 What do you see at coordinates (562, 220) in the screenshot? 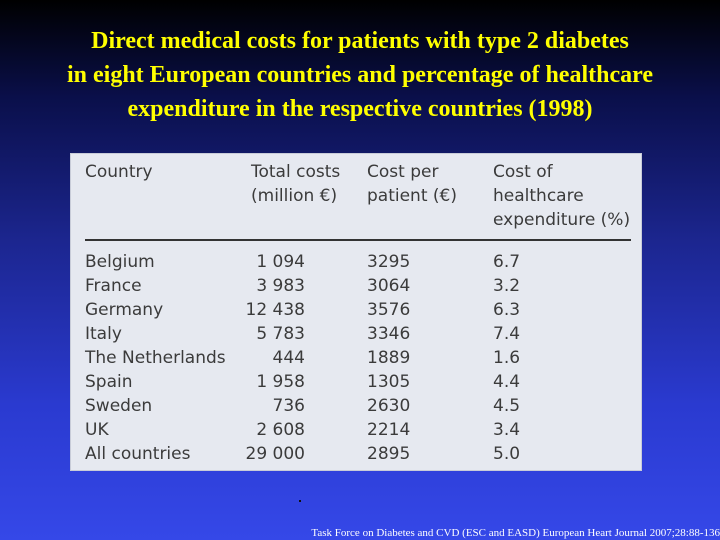
I see `header-cost-healthcare-line-3: expenditure (%)` at bounding box center [562, 220].